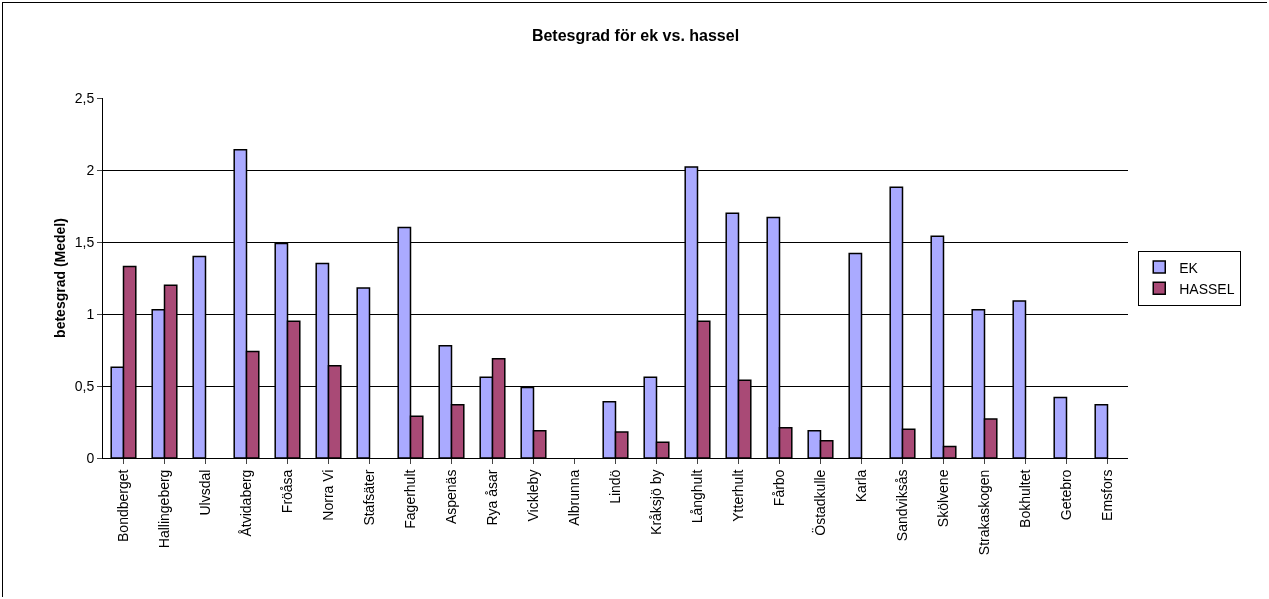 The height and width of the screenshot is (599, 1269). Describe the element at coordinates (205, 492) in the screenshot. I see `x-tick-label: Ulvsdal` at that location.